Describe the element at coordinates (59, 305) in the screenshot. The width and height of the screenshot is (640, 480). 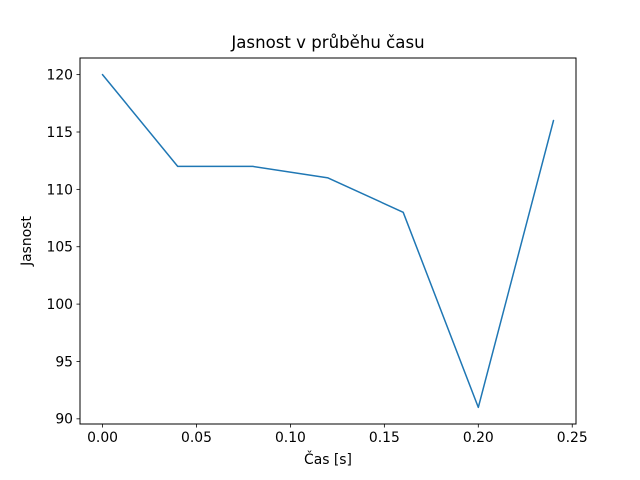
I see `y-tick-label: 100` at that location.